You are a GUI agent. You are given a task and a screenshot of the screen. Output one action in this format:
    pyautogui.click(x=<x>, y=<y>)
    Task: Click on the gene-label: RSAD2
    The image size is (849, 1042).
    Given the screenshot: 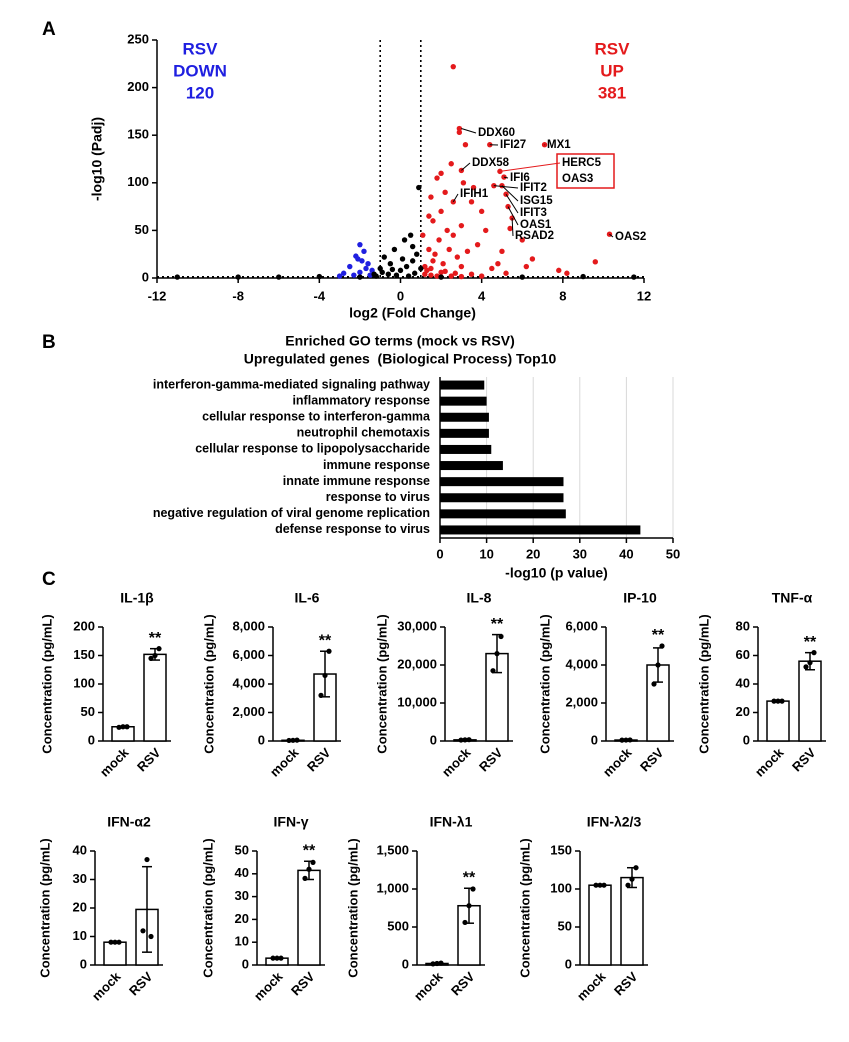 What is the action you would take?
    pyautogui.click(x=534, y=236)
    